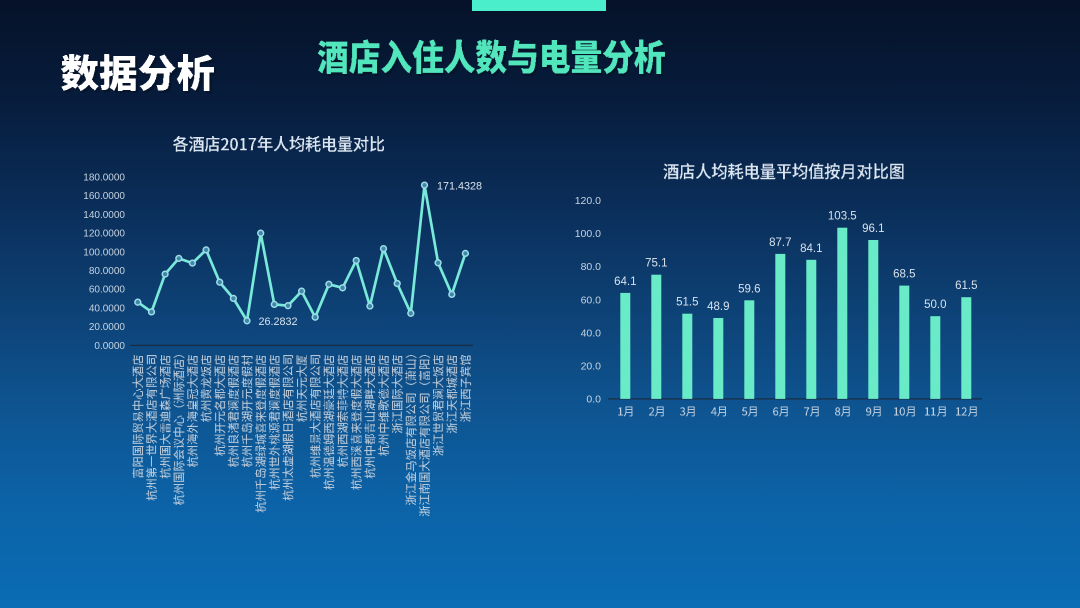 The width and height of the screenshot is (1080, 608). I want to click on svg-text: 64.1, so click(625, 282).